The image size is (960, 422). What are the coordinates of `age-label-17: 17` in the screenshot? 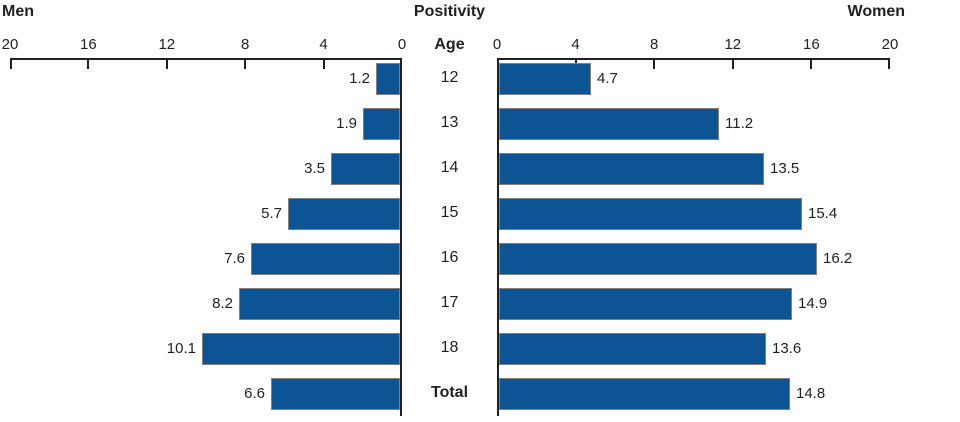 It's located at (449, 302).